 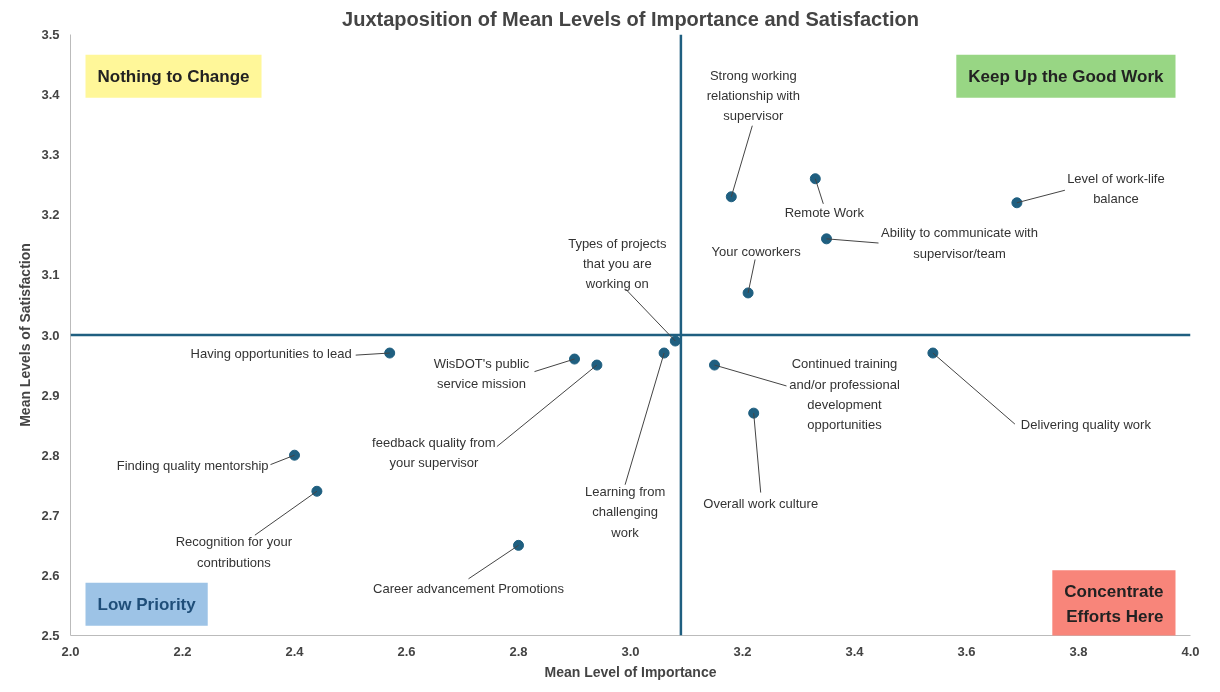 What do you see at coordinates (50, 455) in the screenshot?
I see `y-tick-label: 2.8` at bounding box center [50, 455].